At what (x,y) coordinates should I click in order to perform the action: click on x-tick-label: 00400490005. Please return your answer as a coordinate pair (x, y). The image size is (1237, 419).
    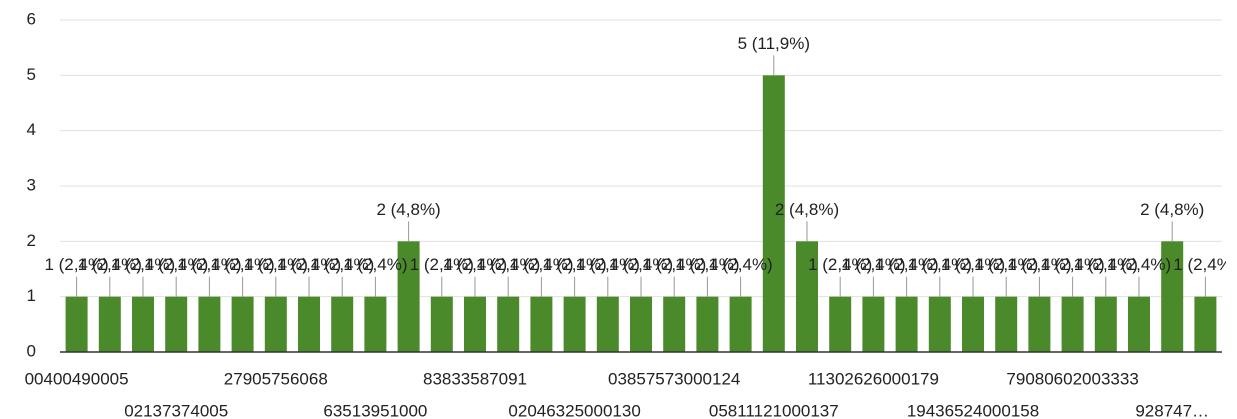
    Looking at the image, I should click on (77, 378).